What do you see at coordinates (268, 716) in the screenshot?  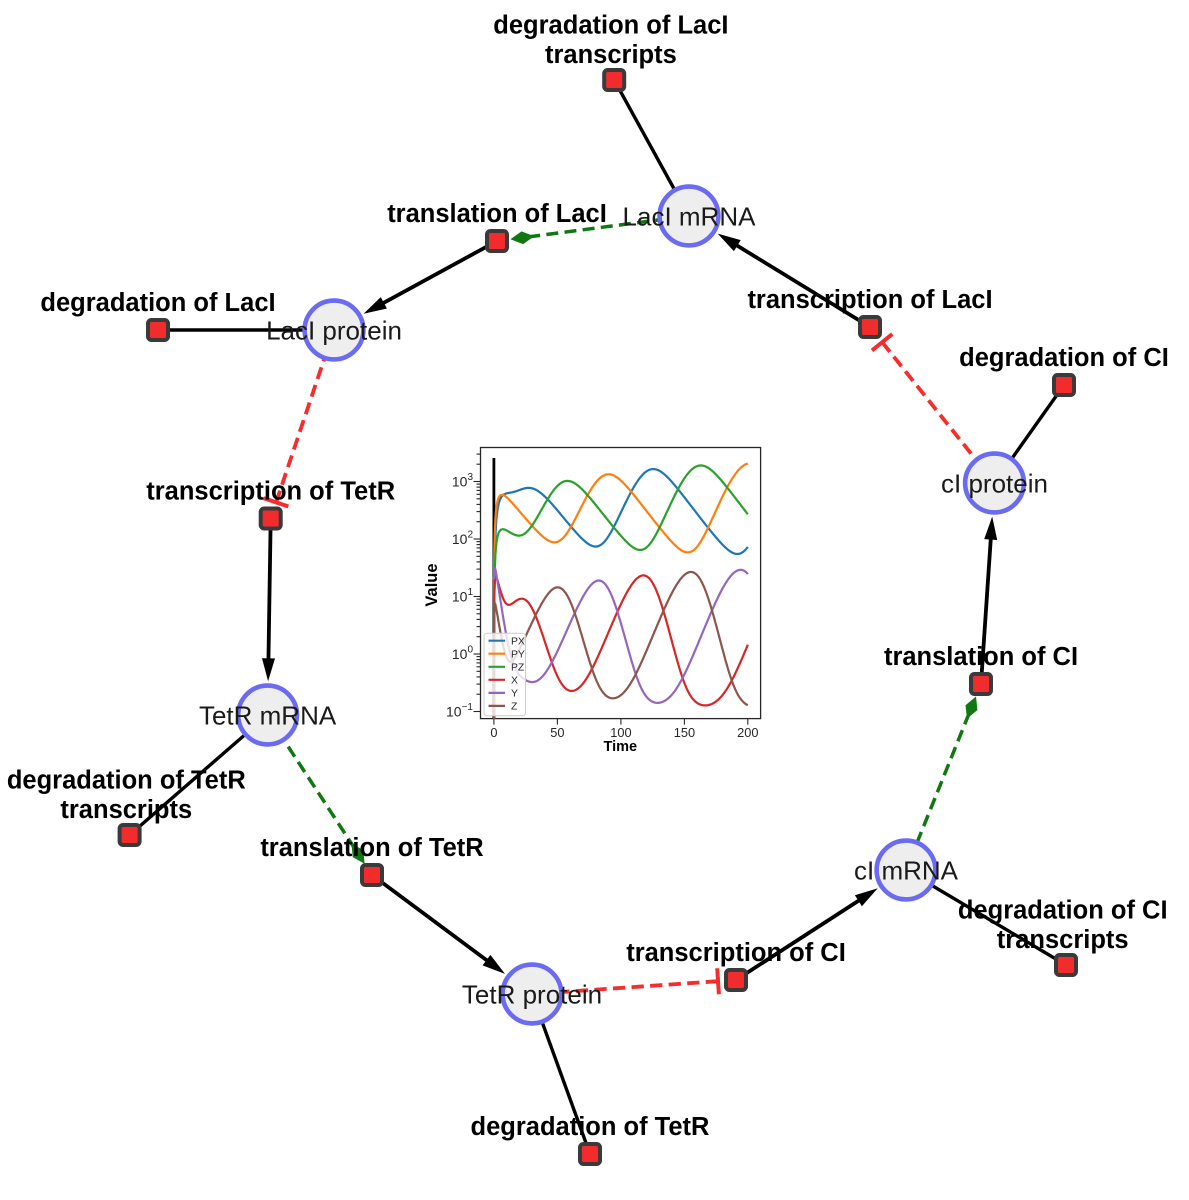 I see `svg-text: TetR mRNA` at bounding box center [268, 716].